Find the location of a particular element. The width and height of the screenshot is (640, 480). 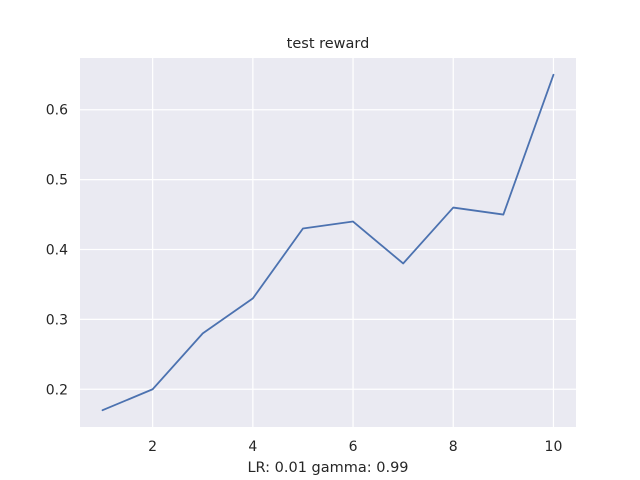

x-tick-label: 4 is located at coordinates (252, 447).